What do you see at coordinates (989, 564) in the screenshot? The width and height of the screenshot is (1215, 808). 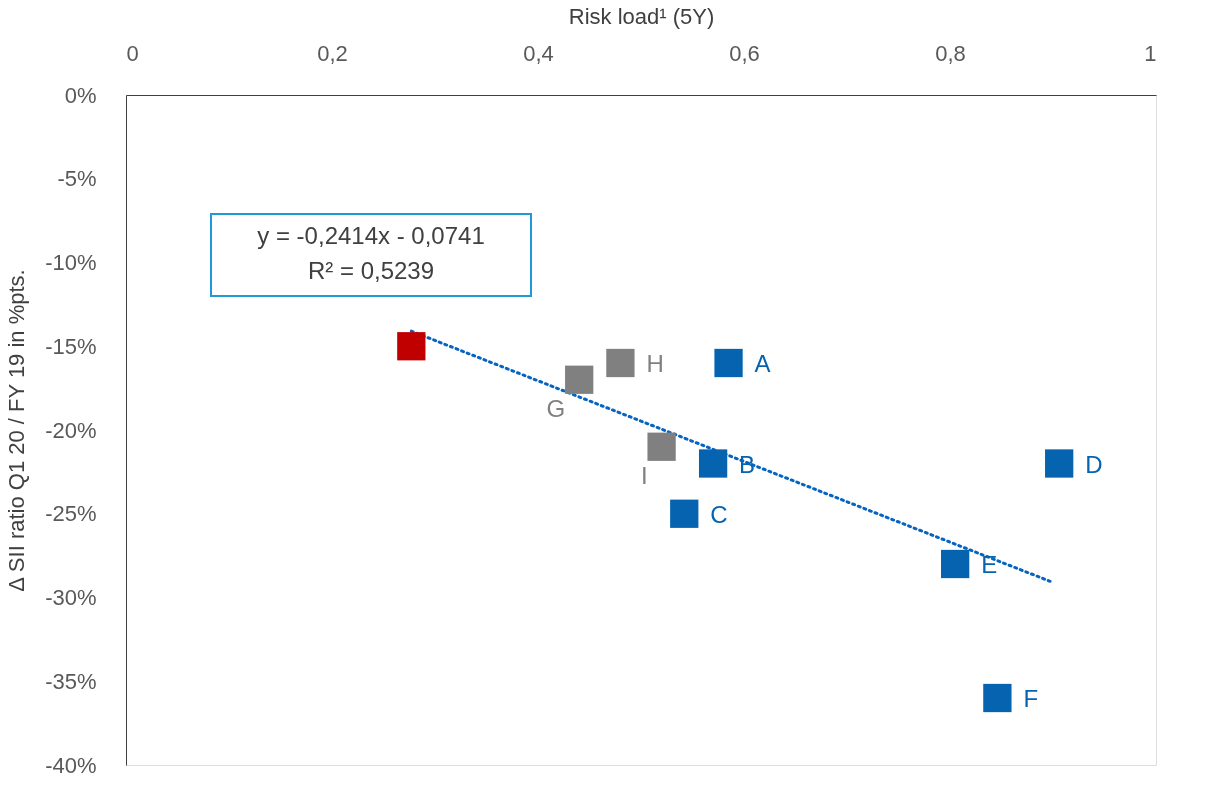 I see `data-label: E` at bounding box center [989, 564].